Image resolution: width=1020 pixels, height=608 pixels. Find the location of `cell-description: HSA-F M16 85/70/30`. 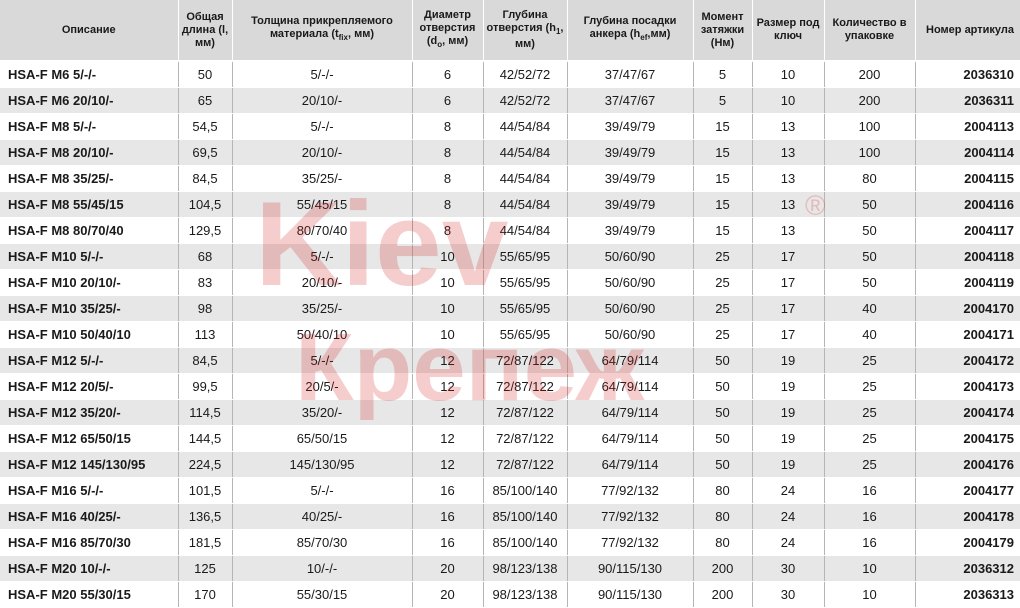

cell-description: HSA-F M16 85/70/30 is located at coordinates (89, 542).